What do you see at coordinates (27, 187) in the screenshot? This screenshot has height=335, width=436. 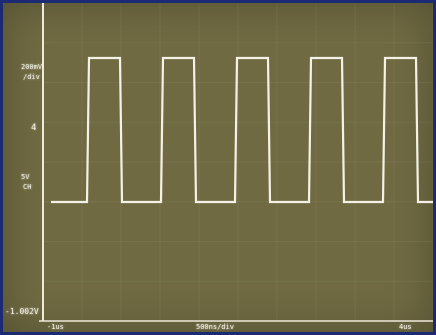 I see `channel-readout: CH` at bounding box center [27, 187].